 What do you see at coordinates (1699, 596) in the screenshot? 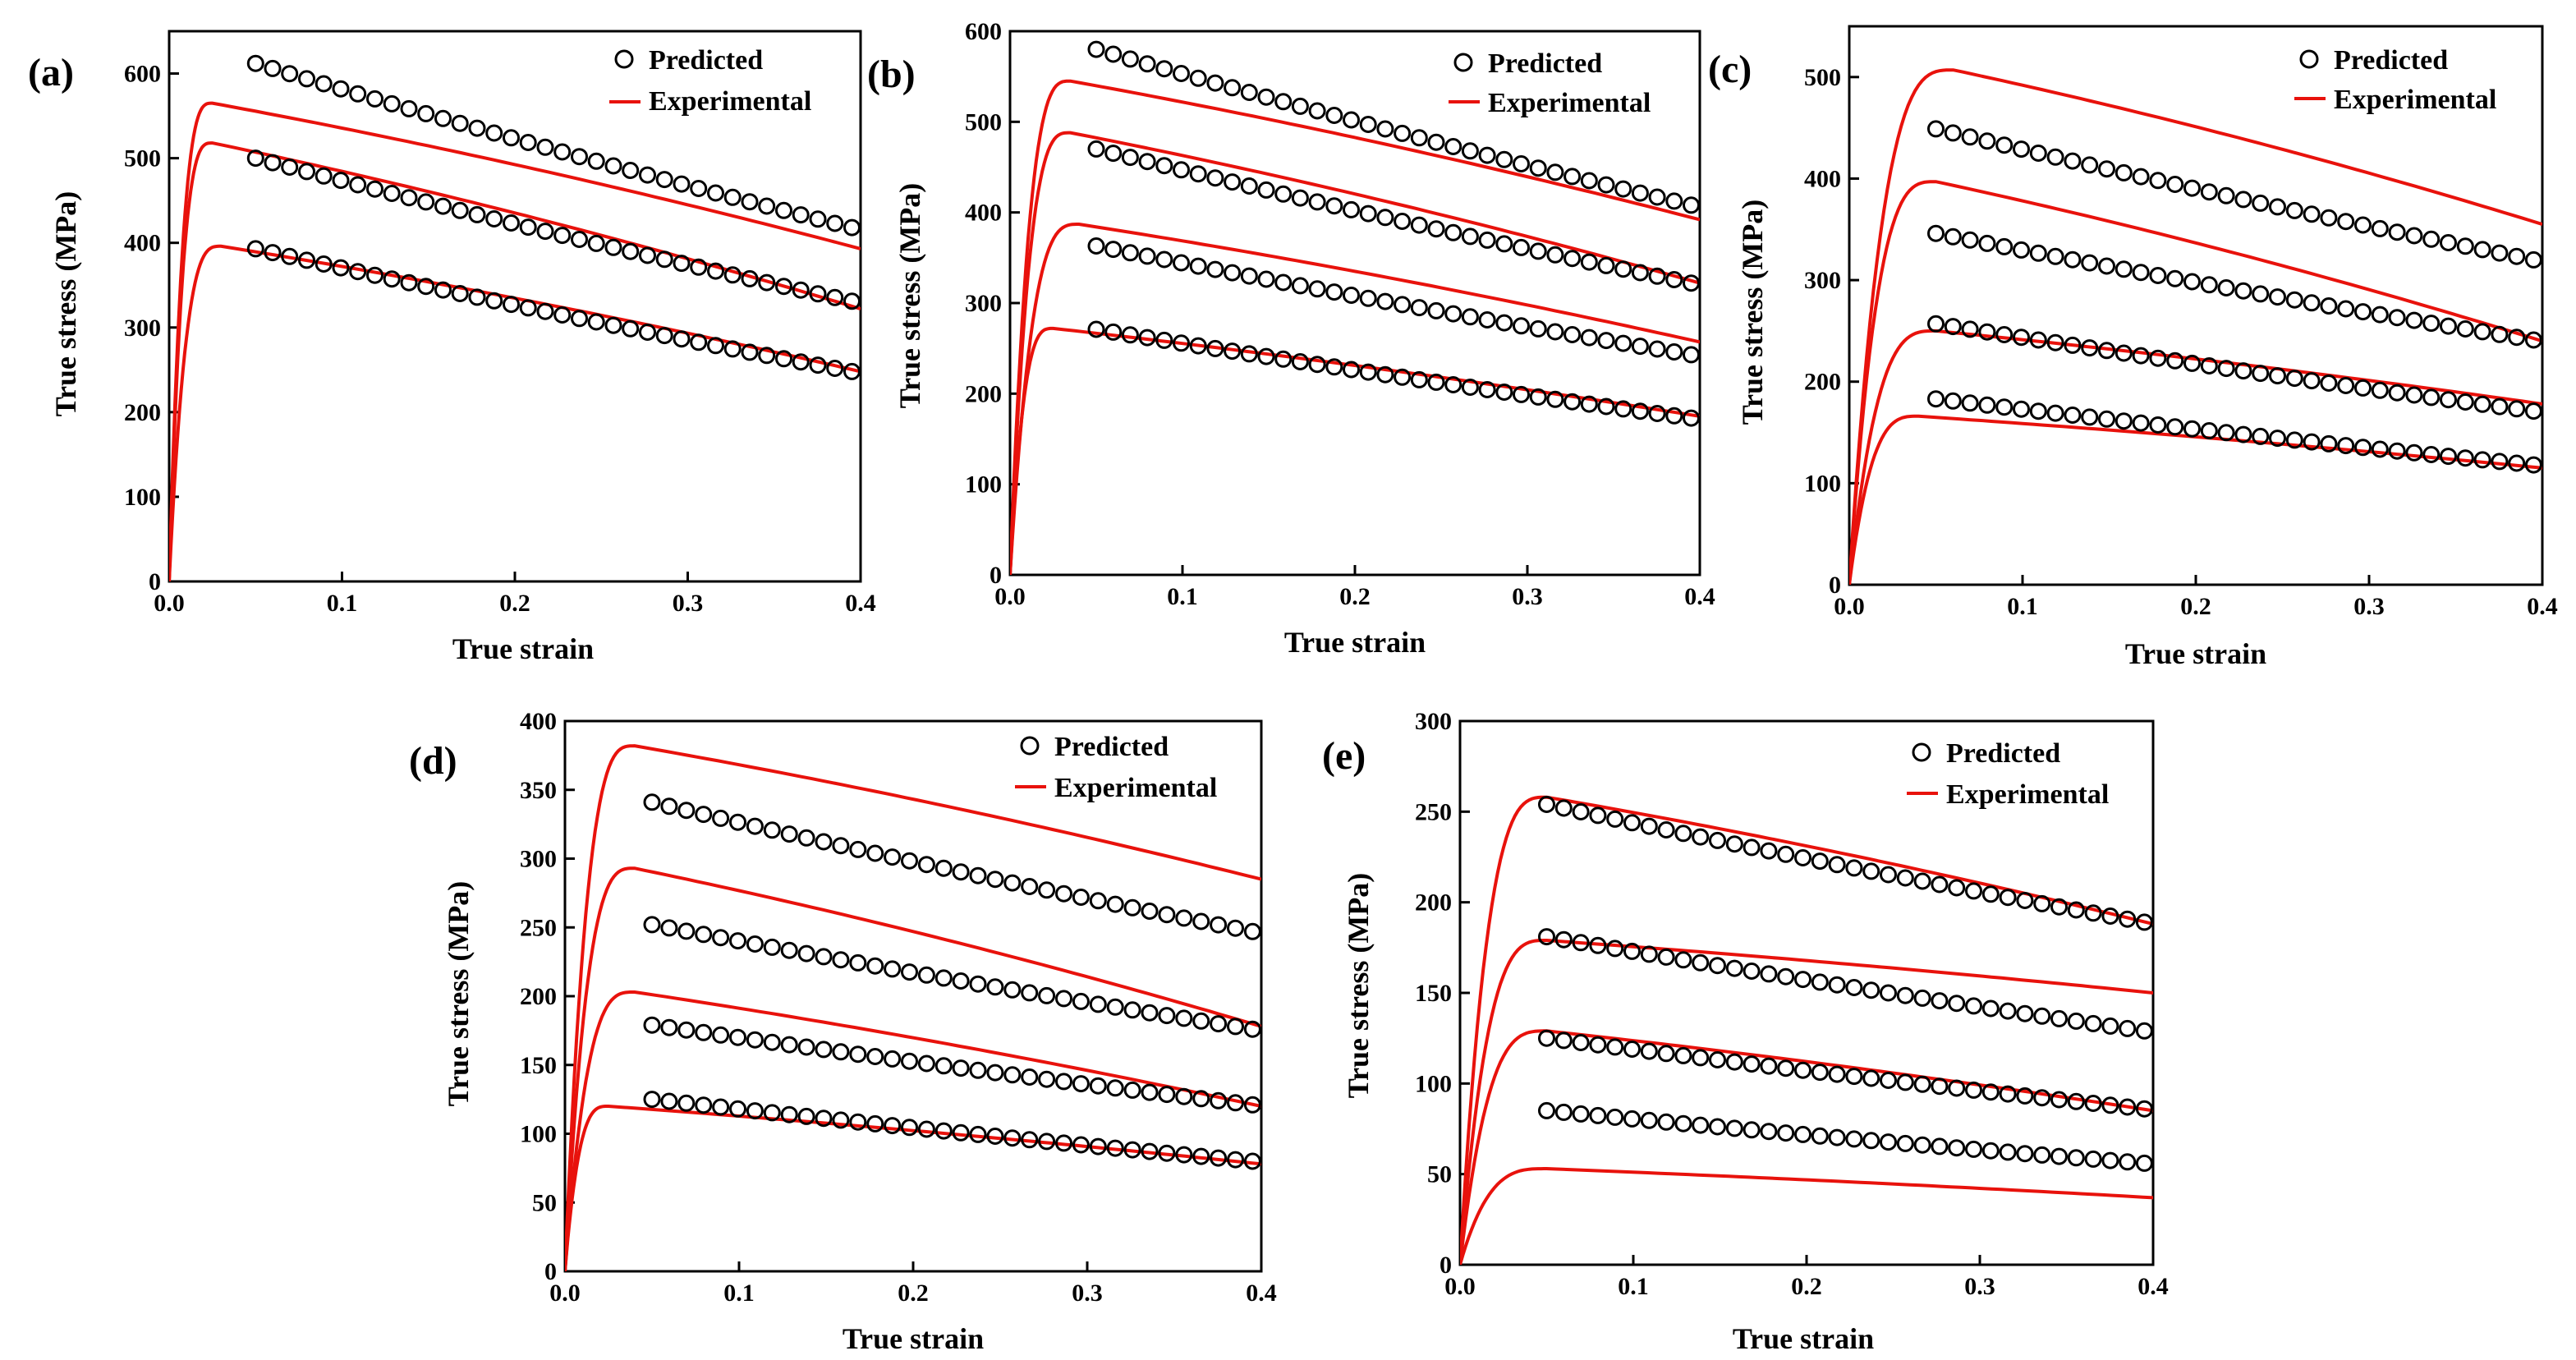
I see `x-tick-label: 0.4` at bounding box center [1699, 596].